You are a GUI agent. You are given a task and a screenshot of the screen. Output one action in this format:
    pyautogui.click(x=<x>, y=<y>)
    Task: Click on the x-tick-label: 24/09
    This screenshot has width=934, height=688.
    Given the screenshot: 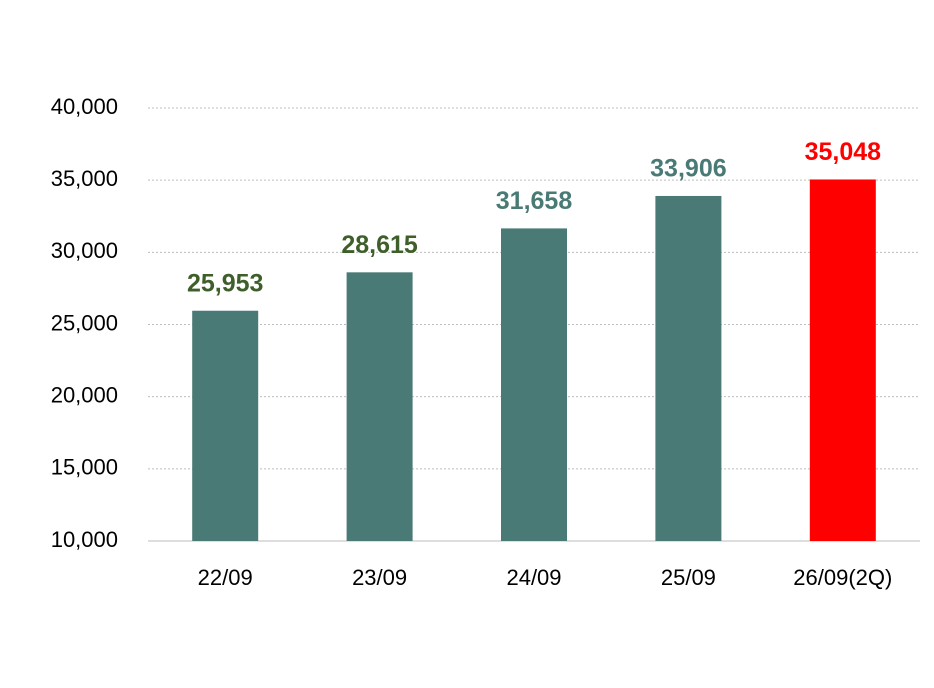 What is the action you would take?
    pyautogui.click(x=533, y=577)
    